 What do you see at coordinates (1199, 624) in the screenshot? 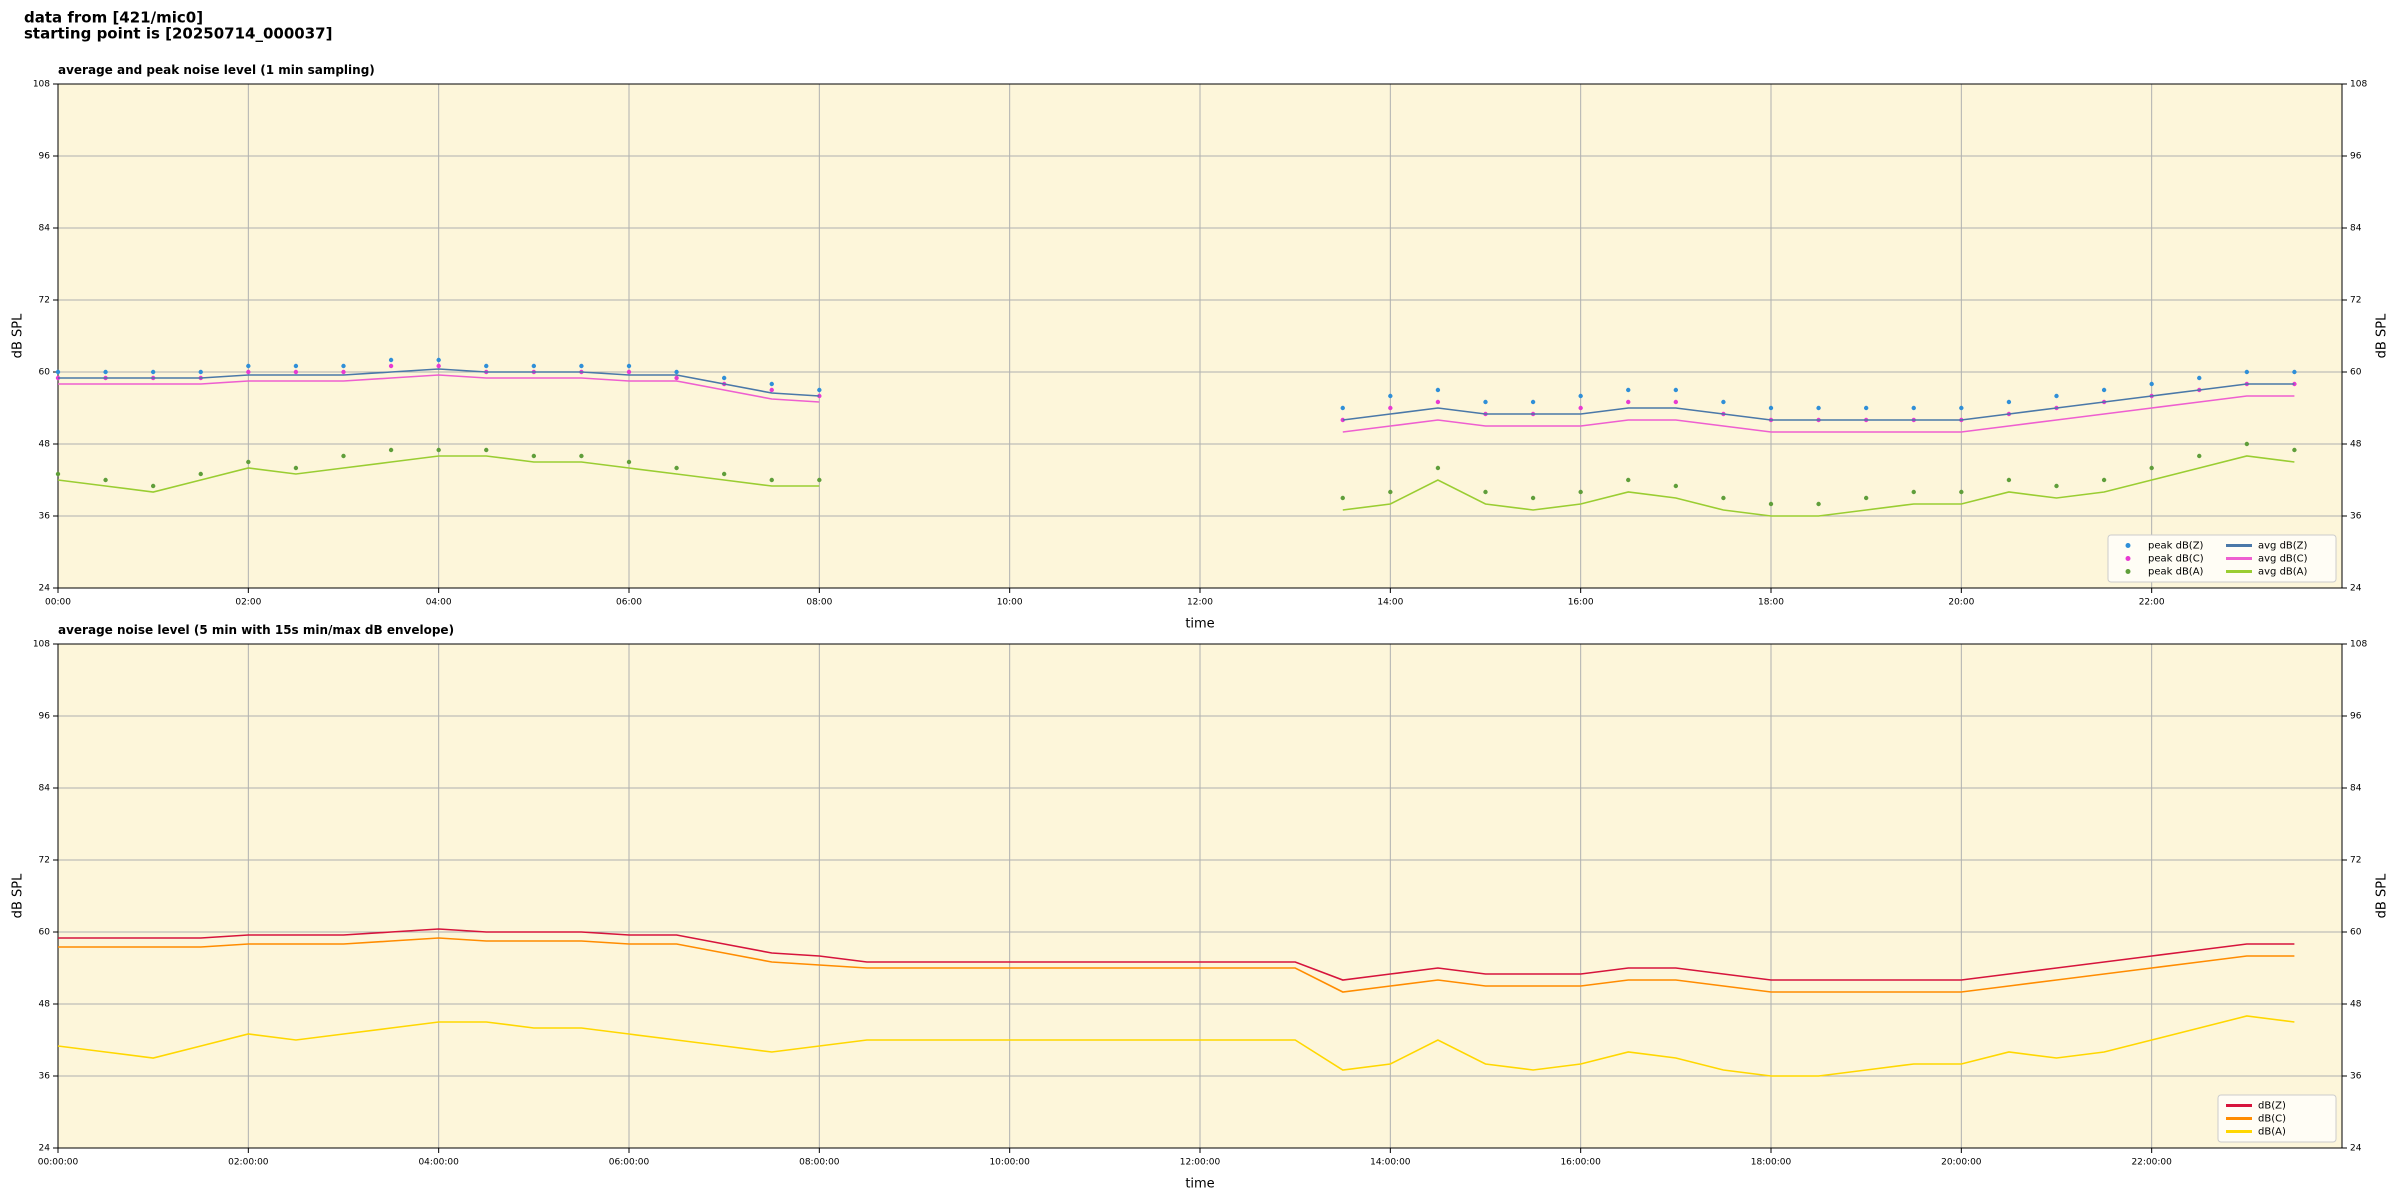
I see `x-axis-label: time` at bounding box center [1199, 624].